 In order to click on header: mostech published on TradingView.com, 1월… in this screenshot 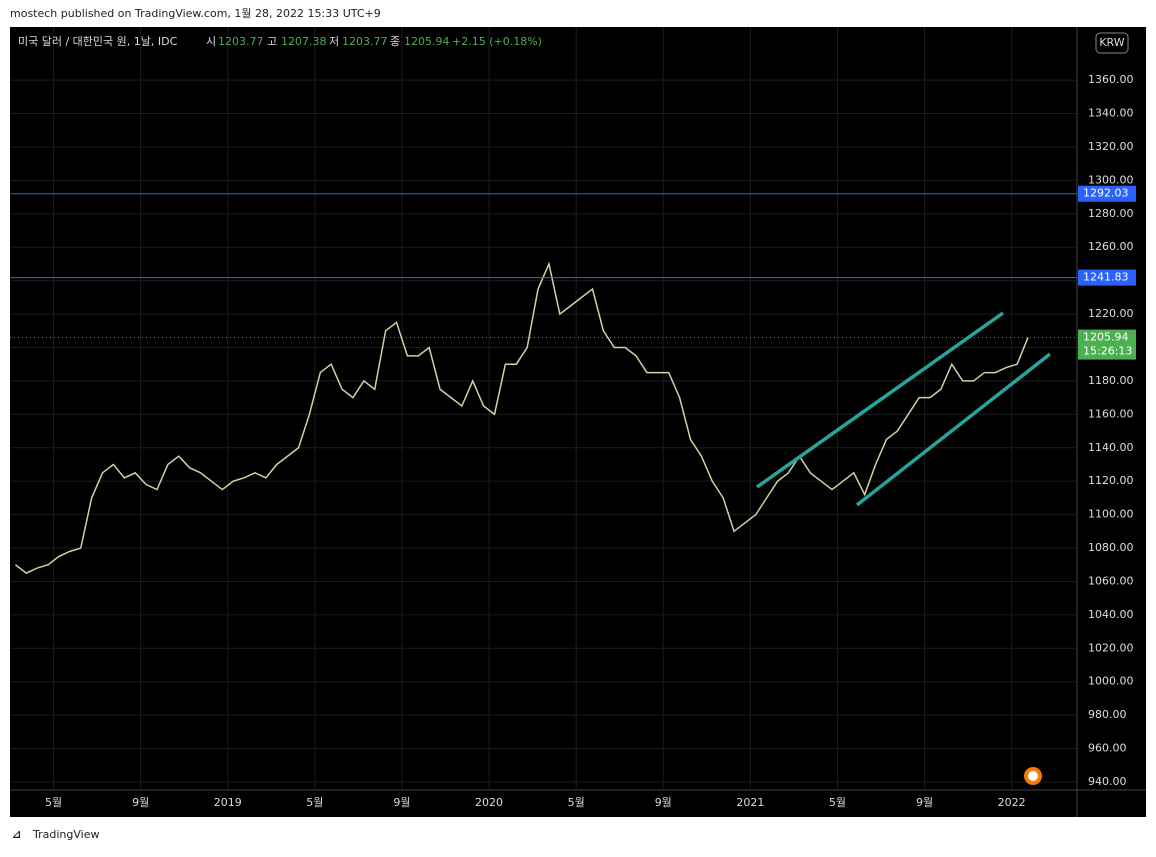, I will do `click(195, 13)`.